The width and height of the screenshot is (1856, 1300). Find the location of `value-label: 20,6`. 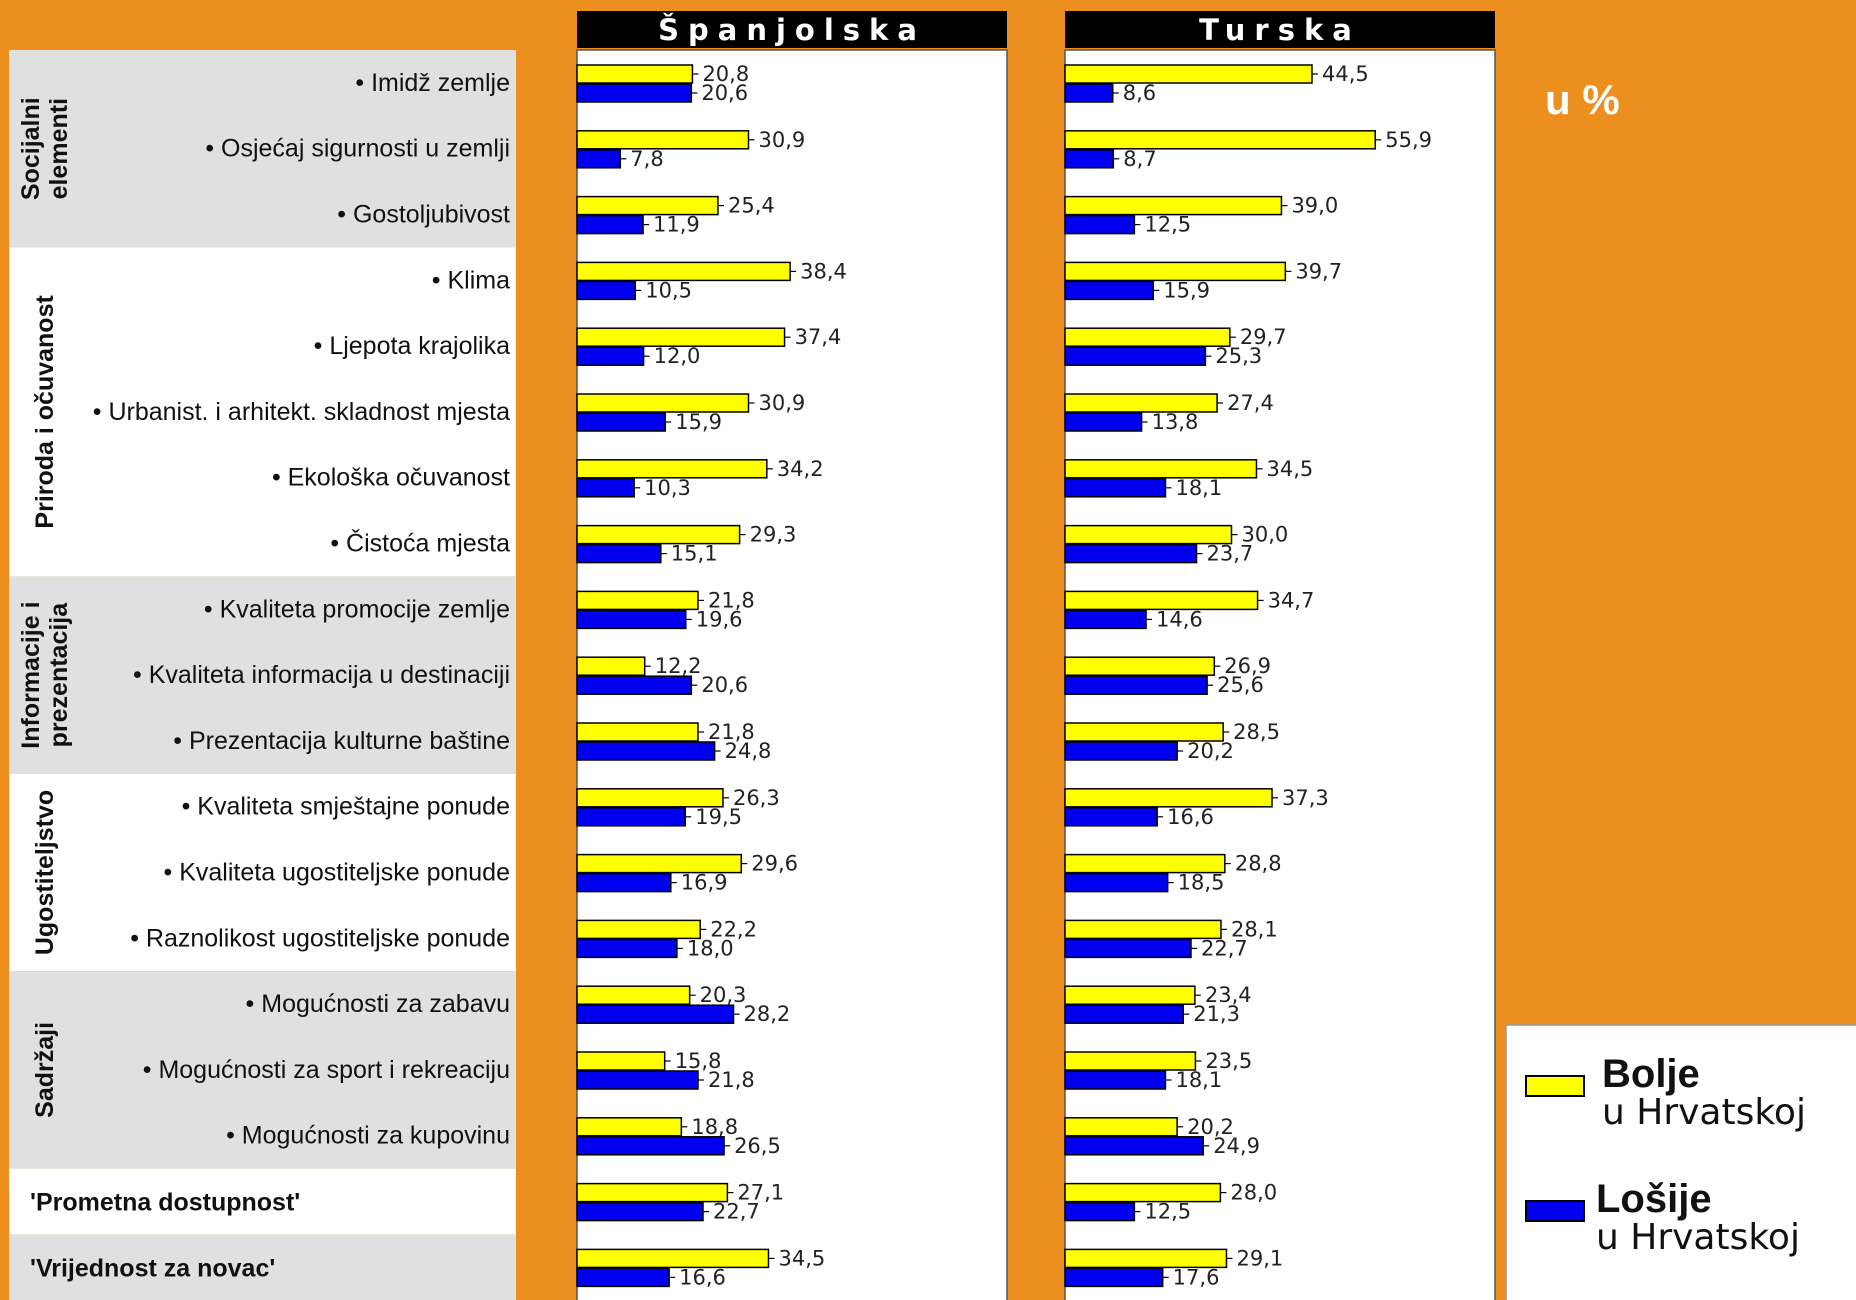

value-label: 20,6 is located at coordinates (724, 93).